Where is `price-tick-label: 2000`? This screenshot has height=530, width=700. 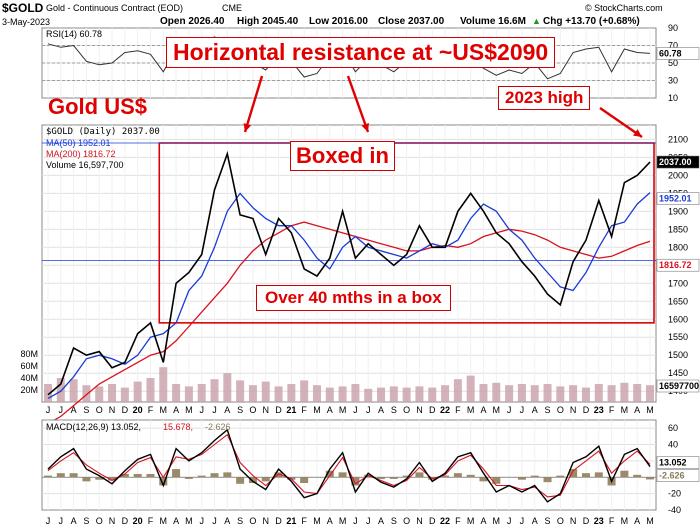
price-tick-label: 2000 is located at coordinates (678, 175).